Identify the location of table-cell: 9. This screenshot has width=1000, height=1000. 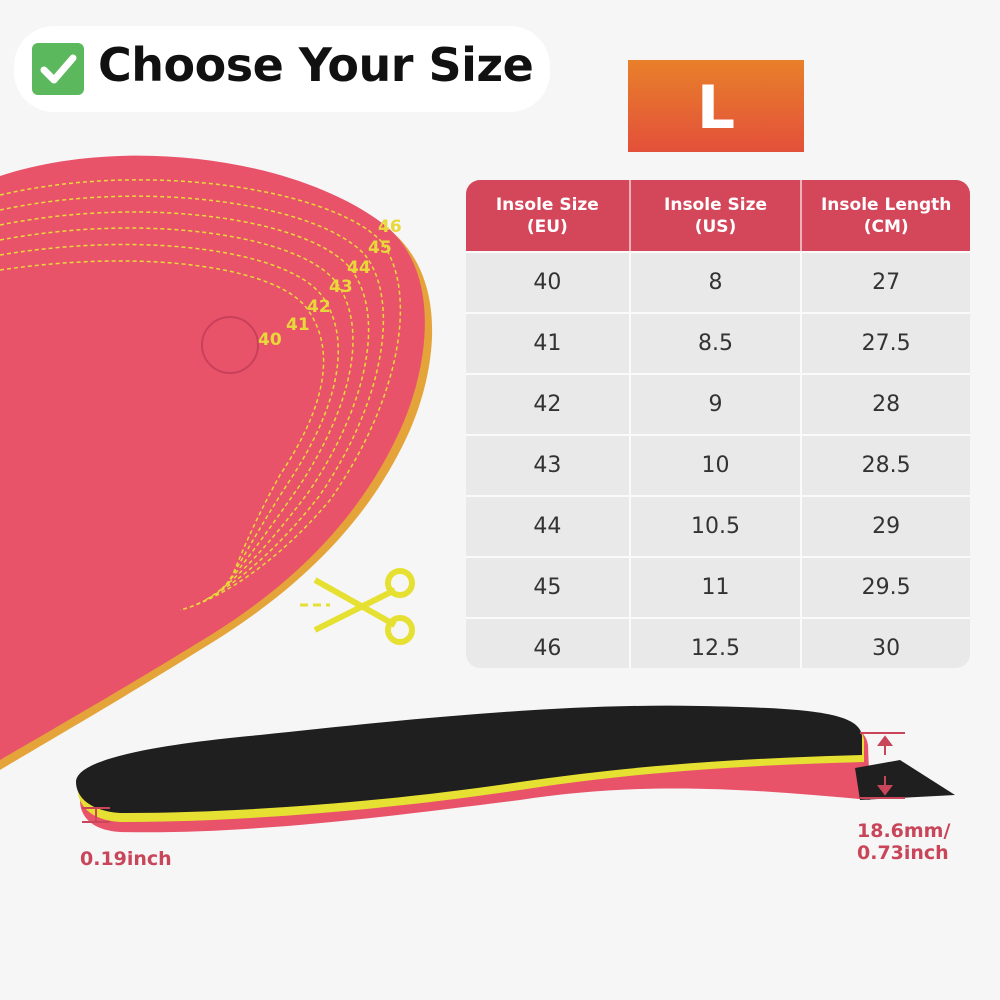
(717, 404).